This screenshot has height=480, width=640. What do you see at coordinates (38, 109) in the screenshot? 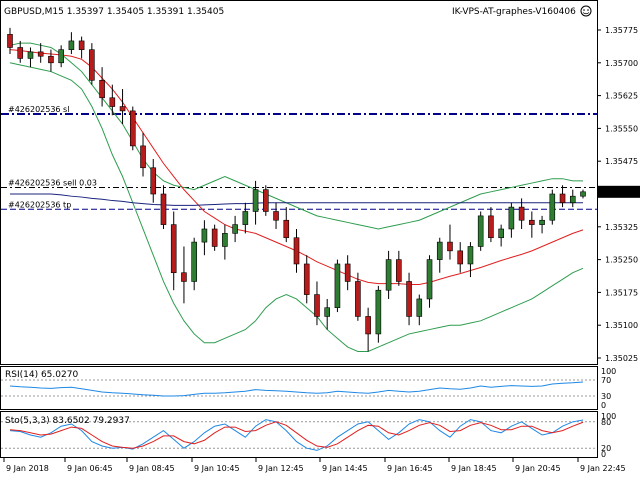
I see `order-label: #426202536 sl` at bounding box center [38, 109].